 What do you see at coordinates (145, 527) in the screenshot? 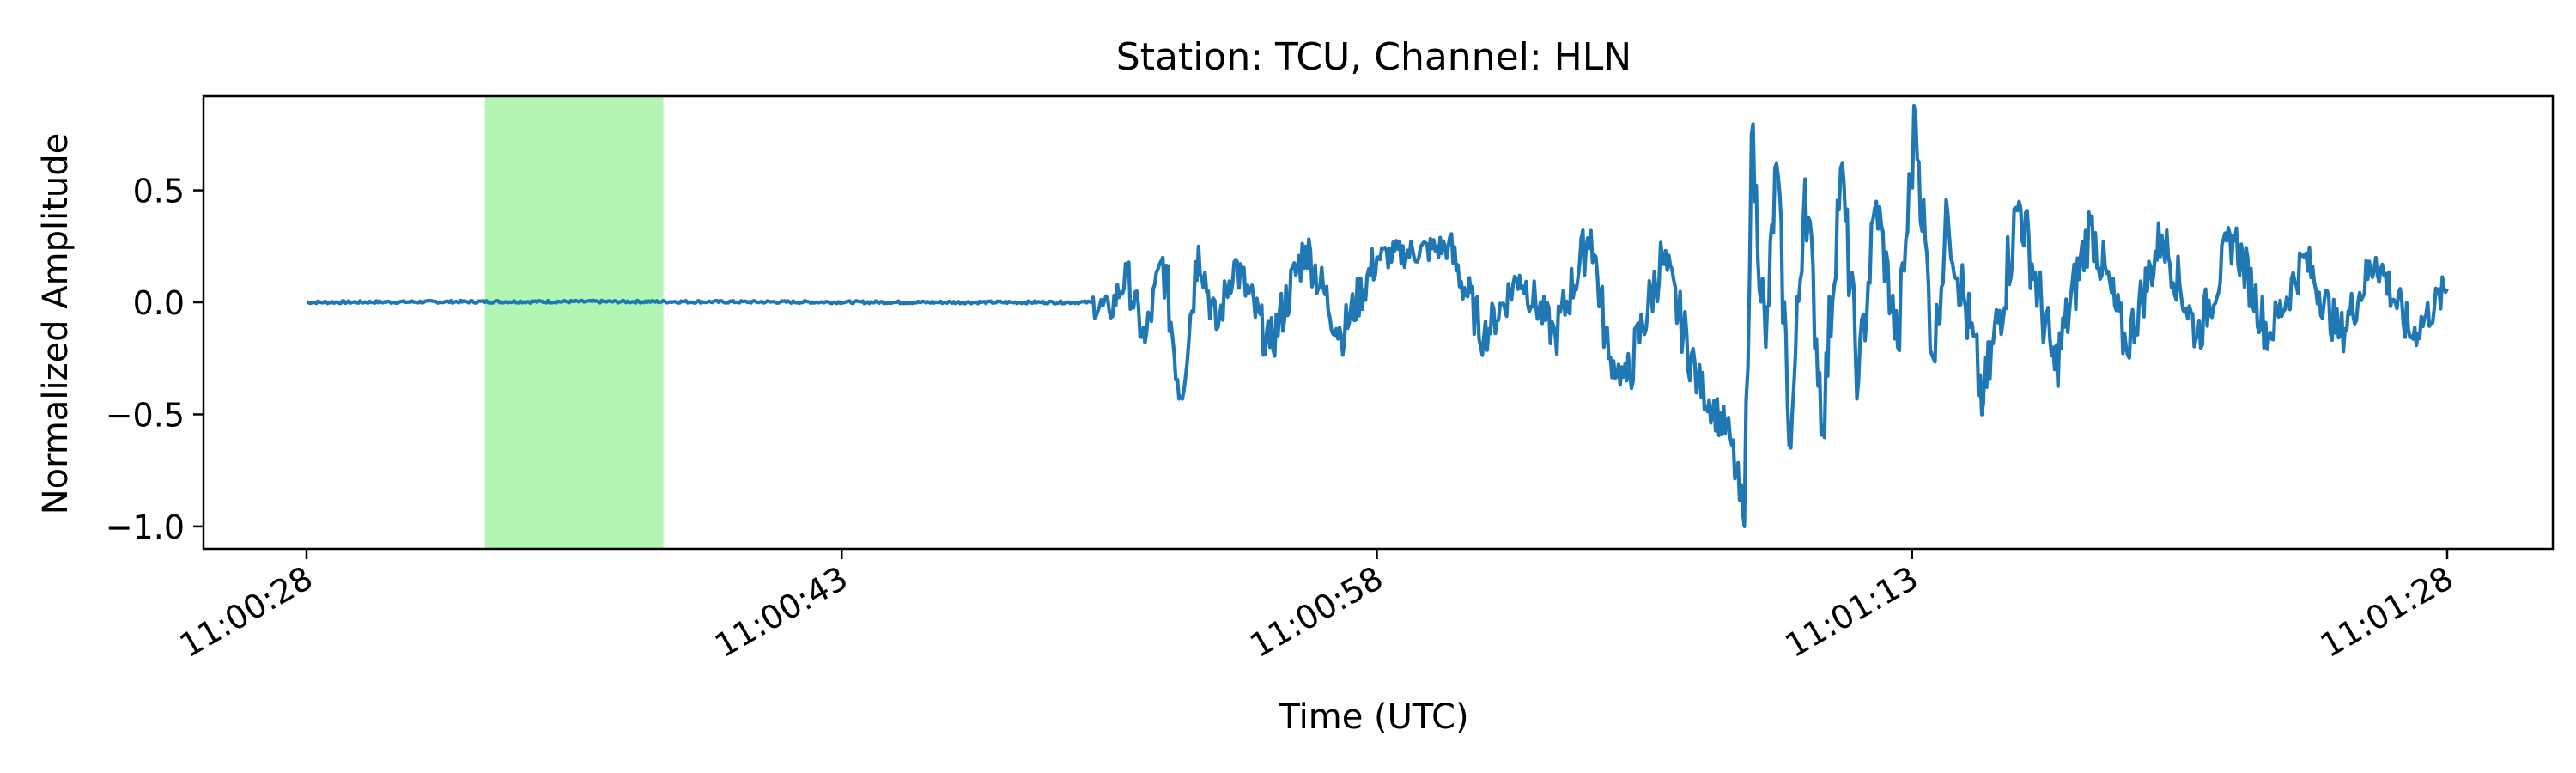
I see `y-tick-label: −1.0` at bounding box center [145, 527].